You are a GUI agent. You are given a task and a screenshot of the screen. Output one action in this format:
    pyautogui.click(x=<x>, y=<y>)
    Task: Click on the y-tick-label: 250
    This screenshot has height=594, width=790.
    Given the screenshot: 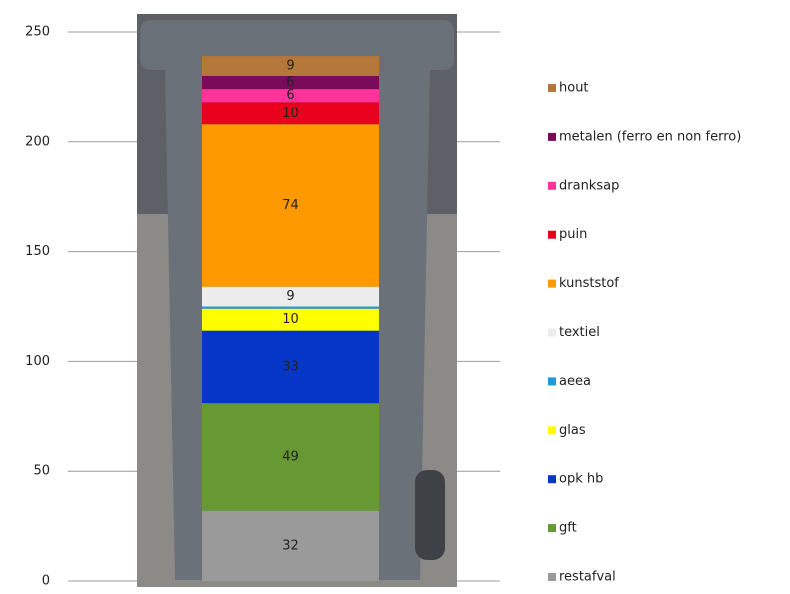 What is the action you would take?
    pyautogui.click(x=37, y=32)
    